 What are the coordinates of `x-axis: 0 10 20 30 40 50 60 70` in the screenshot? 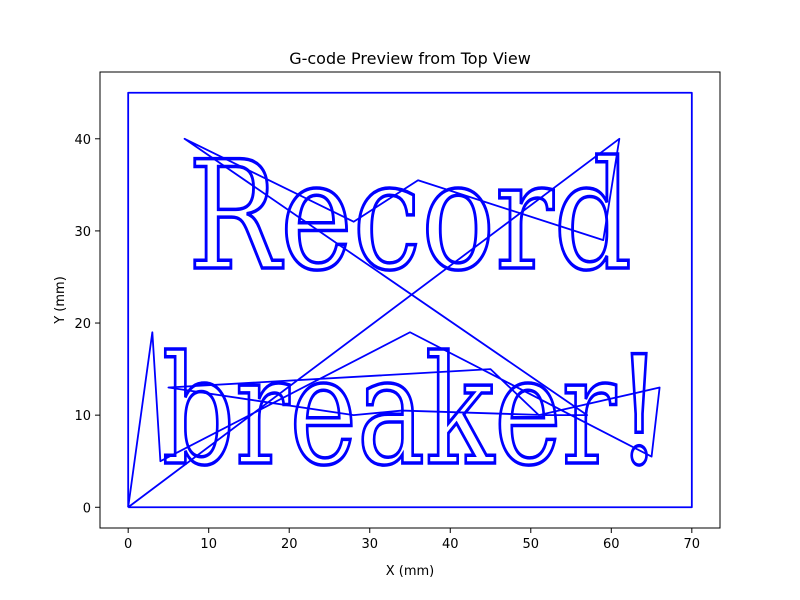 It's located at (412, 540).